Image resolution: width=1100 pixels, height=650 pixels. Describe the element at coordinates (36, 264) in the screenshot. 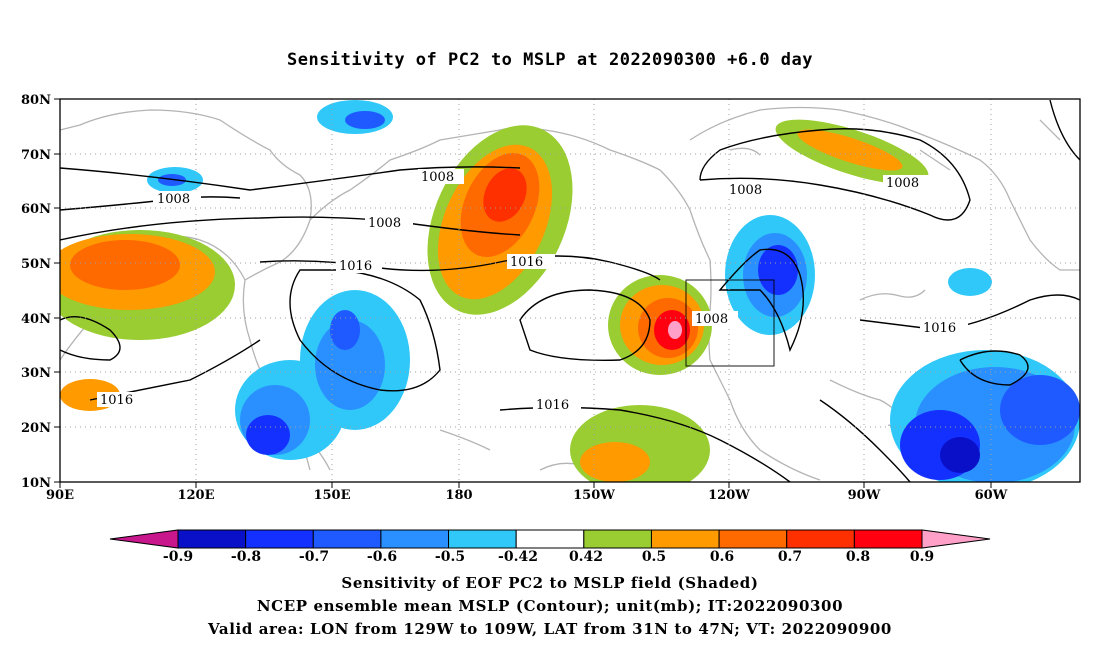

I see `lat-label: 50N` at that location.